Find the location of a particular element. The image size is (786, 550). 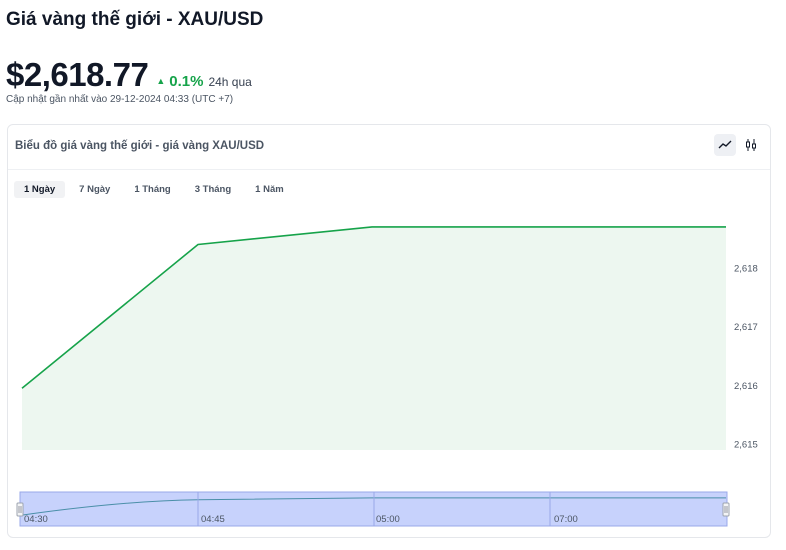

y-tick-label: 2,618 is located at coordinates (746, 269).